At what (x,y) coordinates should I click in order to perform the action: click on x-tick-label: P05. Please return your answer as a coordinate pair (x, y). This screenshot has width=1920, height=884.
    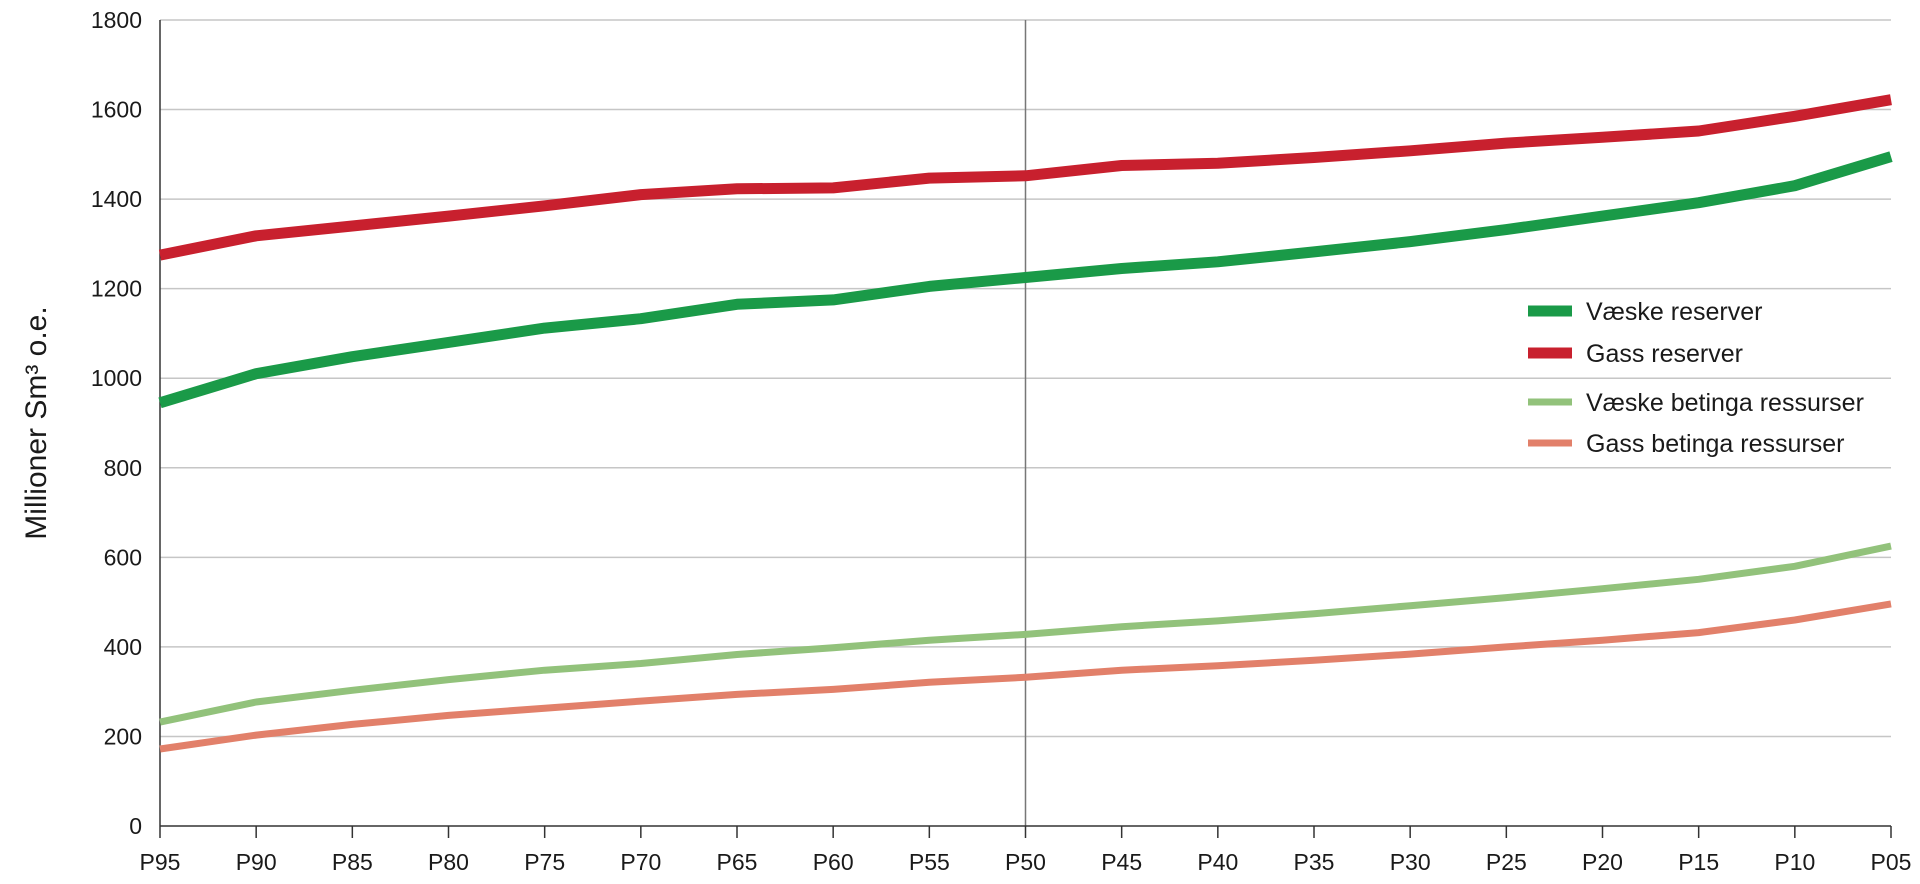
    Looking at the image, I should click on (1891, 862).